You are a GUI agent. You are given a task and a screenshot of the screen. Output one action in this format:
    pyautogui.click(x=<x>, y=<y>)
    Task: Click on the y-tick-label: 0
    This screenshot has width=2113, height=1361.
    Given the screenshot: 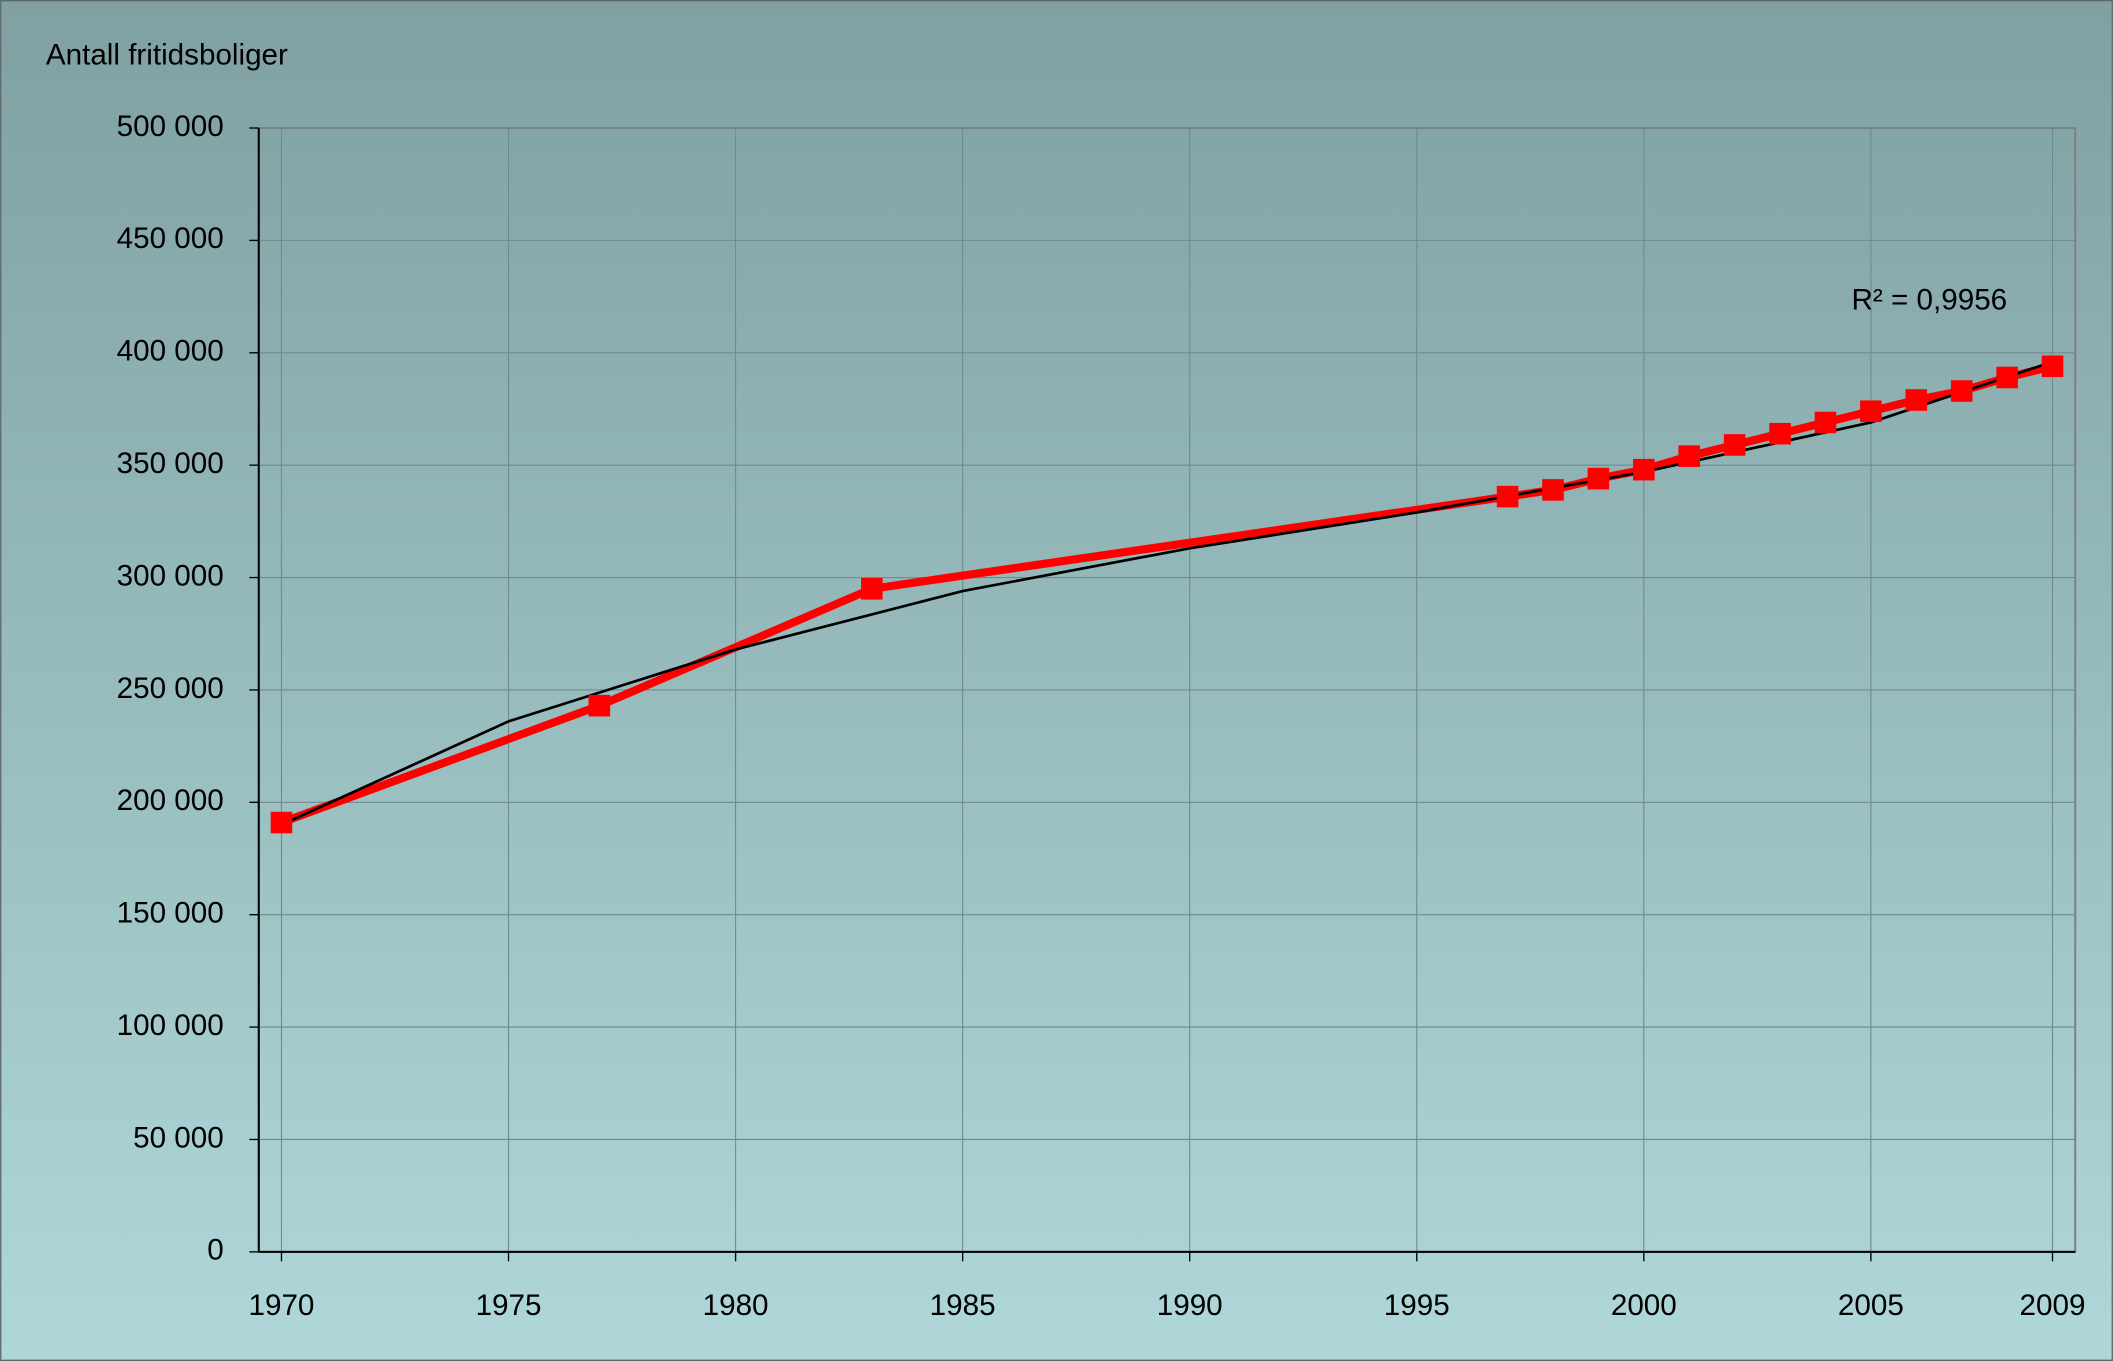 What is the action you would take?
    pyautogui.click(x=215, y=1250)
    